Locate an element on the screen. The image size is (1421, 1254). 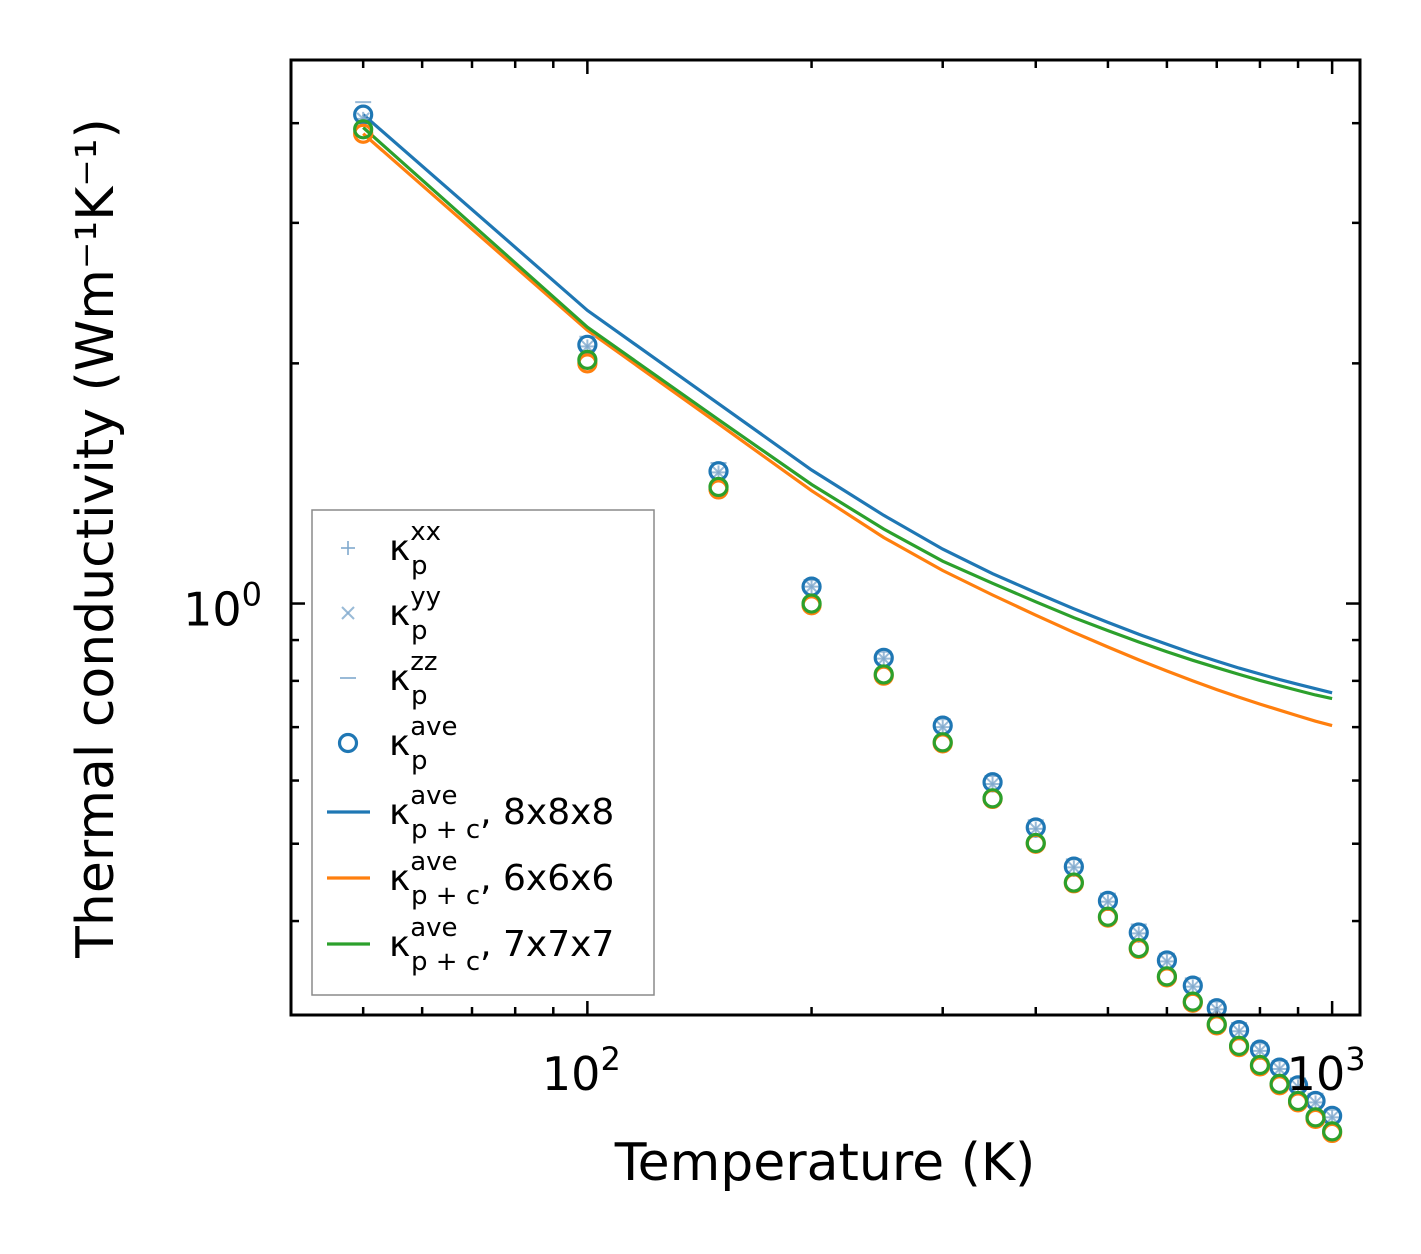
x-tick-label: 10² is located at coordinates (581, 1070).